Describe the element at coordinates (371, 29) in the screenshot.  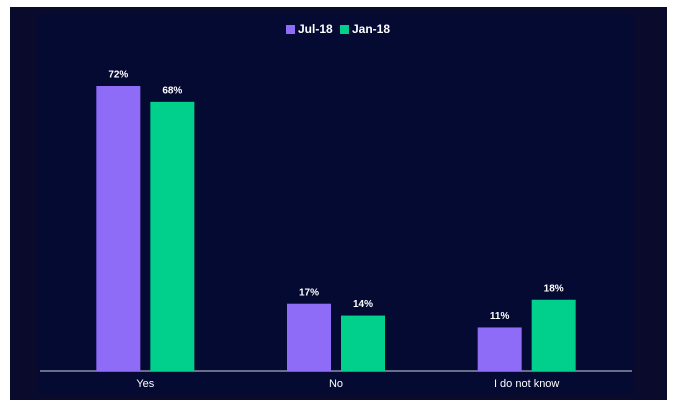
I see `legend-label: Jan-18` at that location.